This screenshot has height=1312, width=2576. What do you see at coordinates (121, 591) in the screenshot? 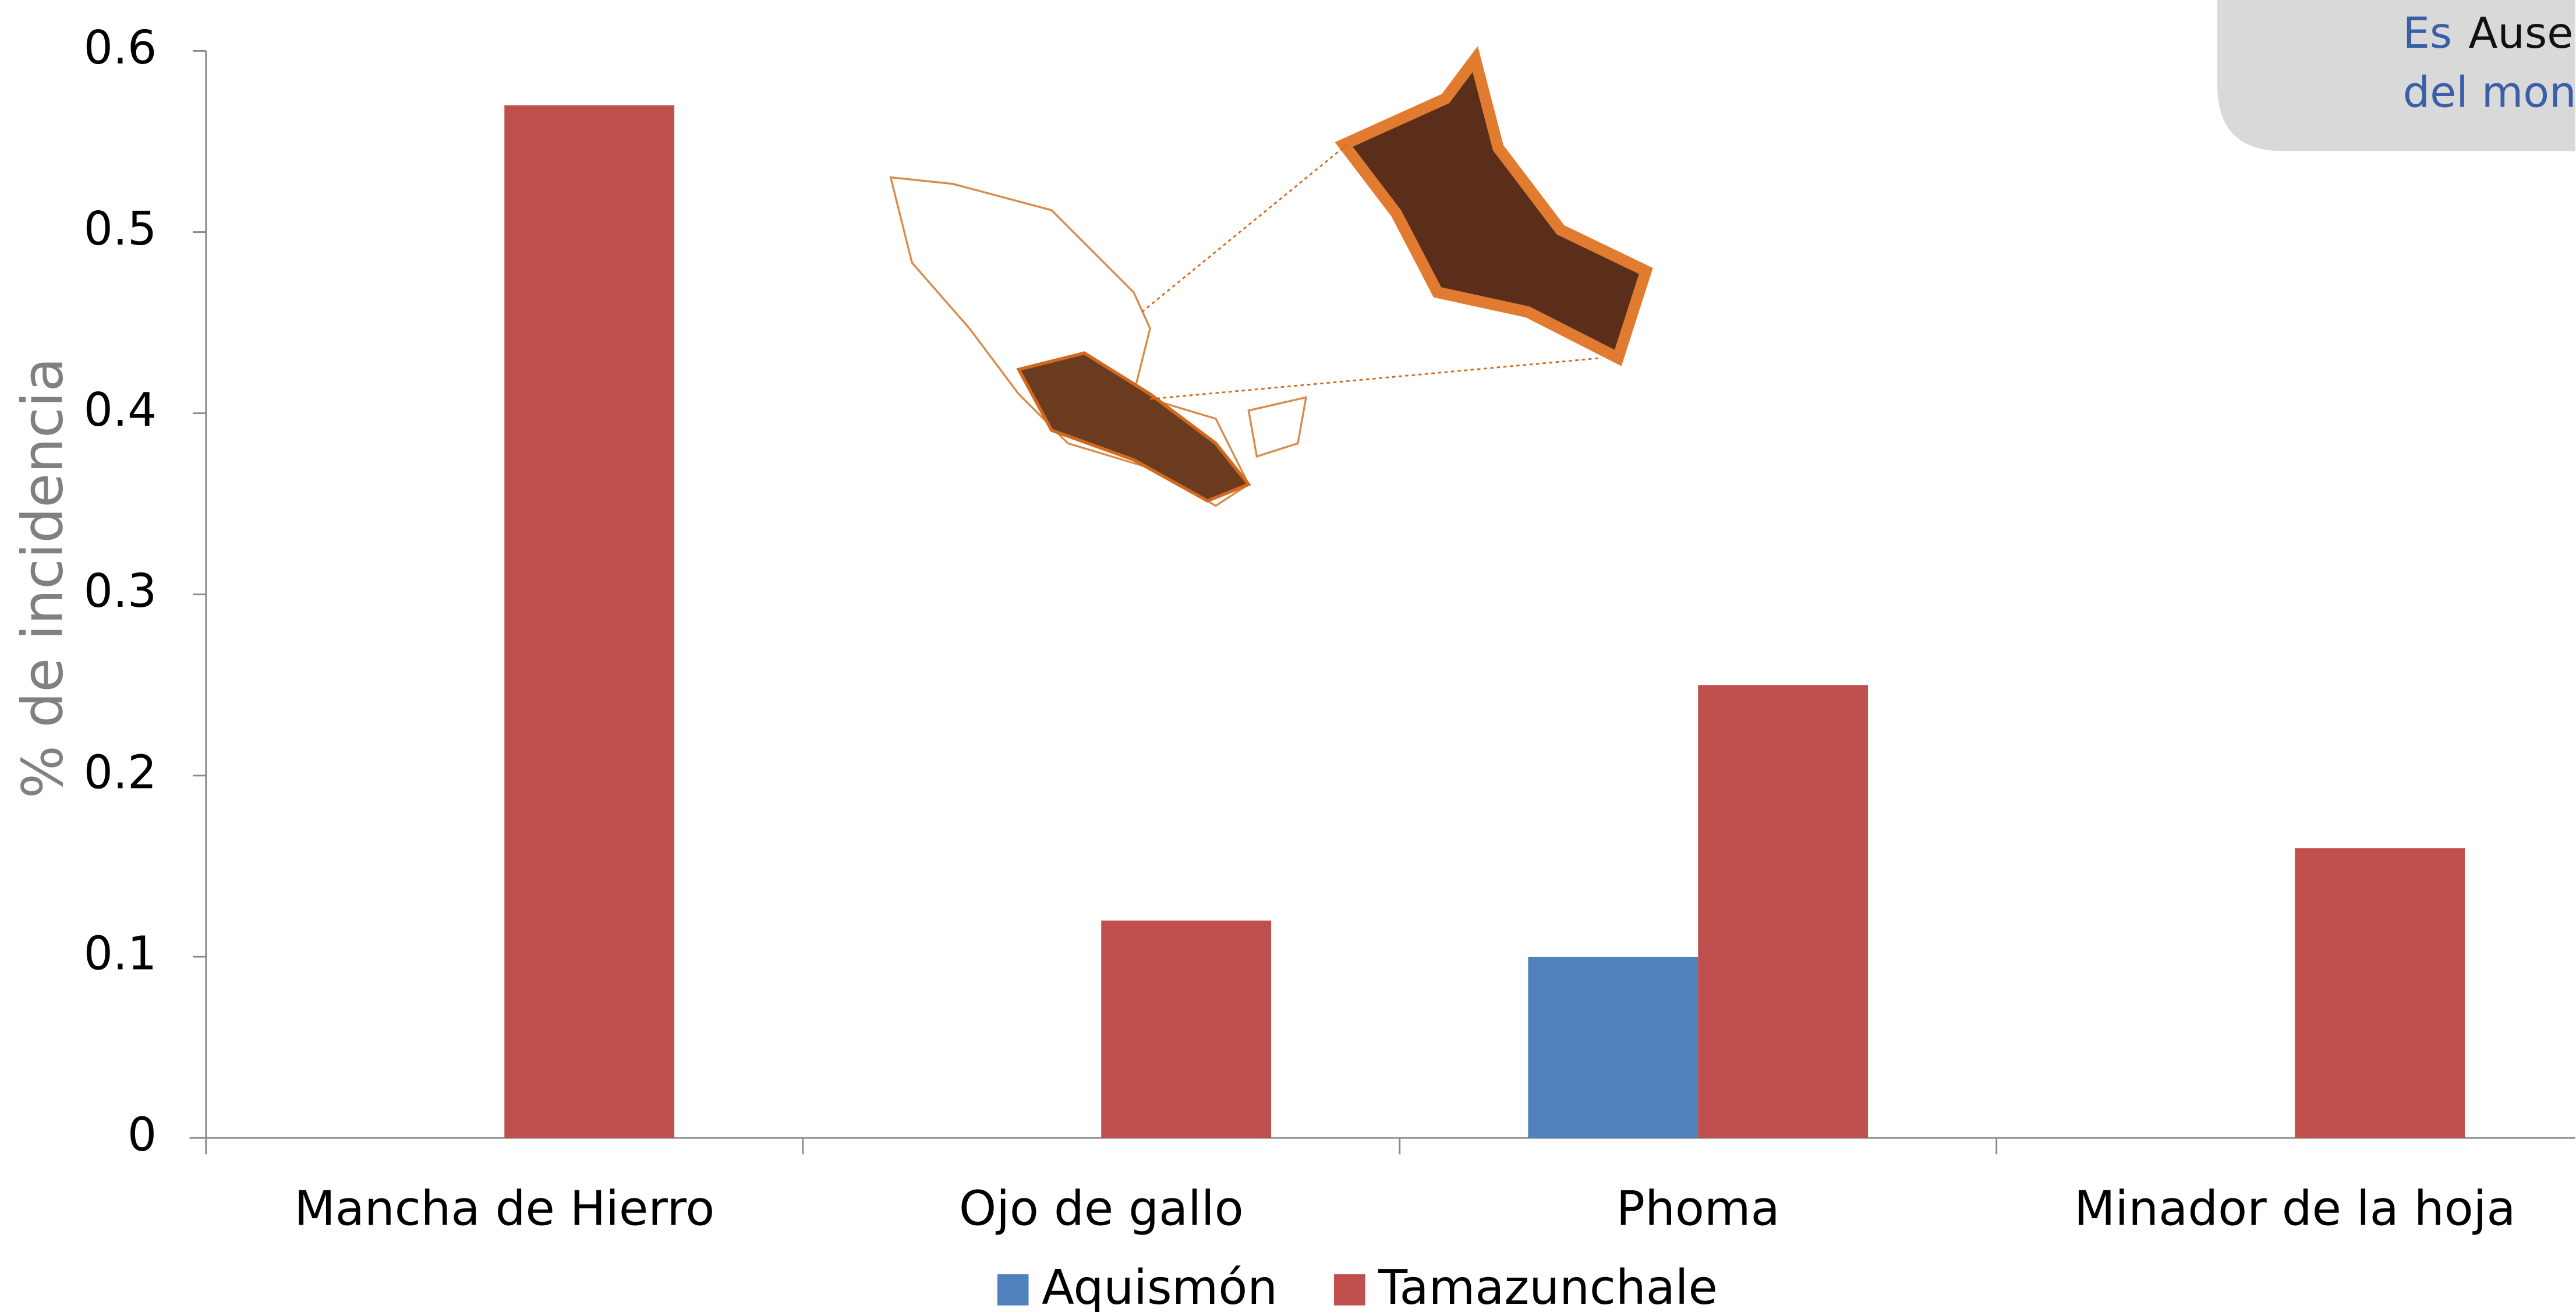
I see `y-tick-label: 0.3` at bounding box center [121, 591].